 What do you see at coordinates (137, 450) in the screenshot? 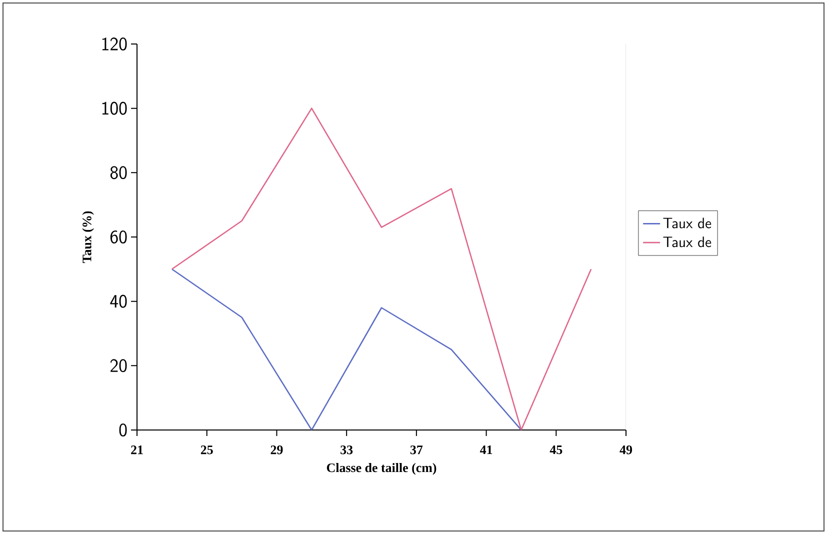
I see `x-tick-label: 21` at bounding box center [137, 450].